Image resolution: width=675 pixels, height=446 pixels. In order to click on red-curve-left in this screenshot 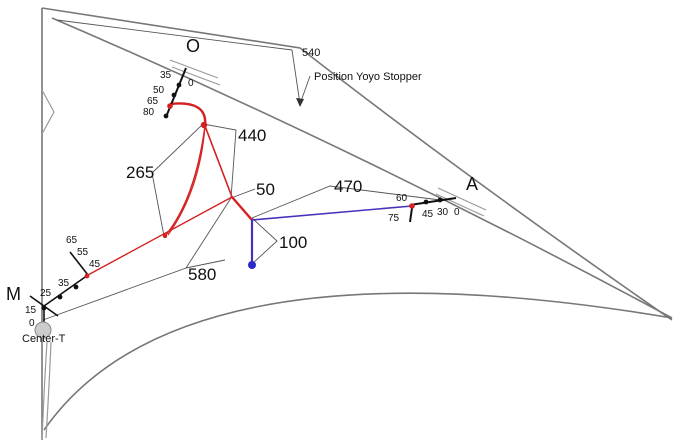, I will do `click(185, 181)`.